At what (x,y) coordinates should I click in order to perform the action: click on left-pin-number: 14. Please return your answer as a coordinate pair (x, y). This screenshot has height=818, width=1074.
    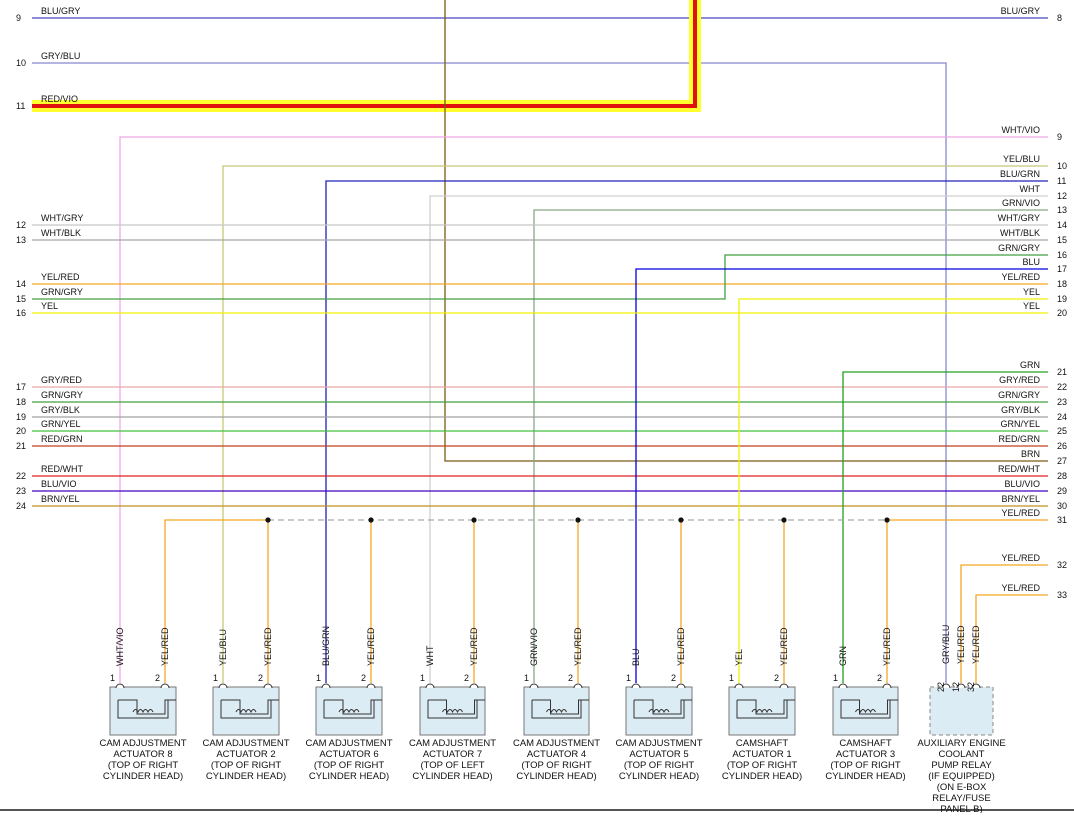
    Looking at the image, I should click on (21, 284).